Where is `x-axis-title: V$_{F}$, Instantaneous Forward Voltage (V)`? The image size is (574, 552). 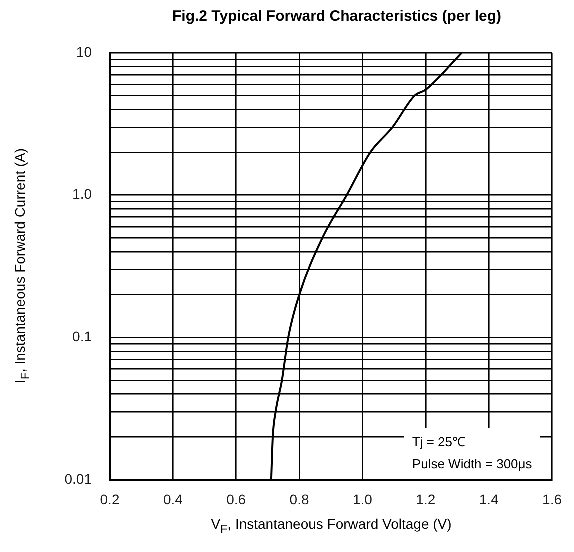 x-axis-title: V$_{F}$, Instantaneous Forward Voltage (V) is located at coordinates (331, 526).